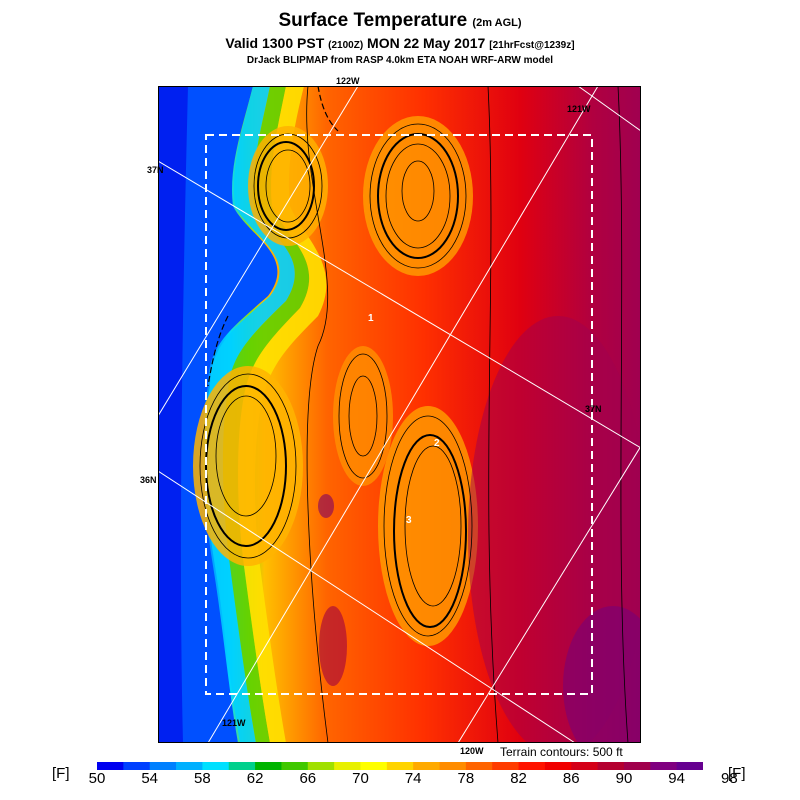 This screenshot has height=800, width=800. I want to click on coastal-green, so click(266, 414).